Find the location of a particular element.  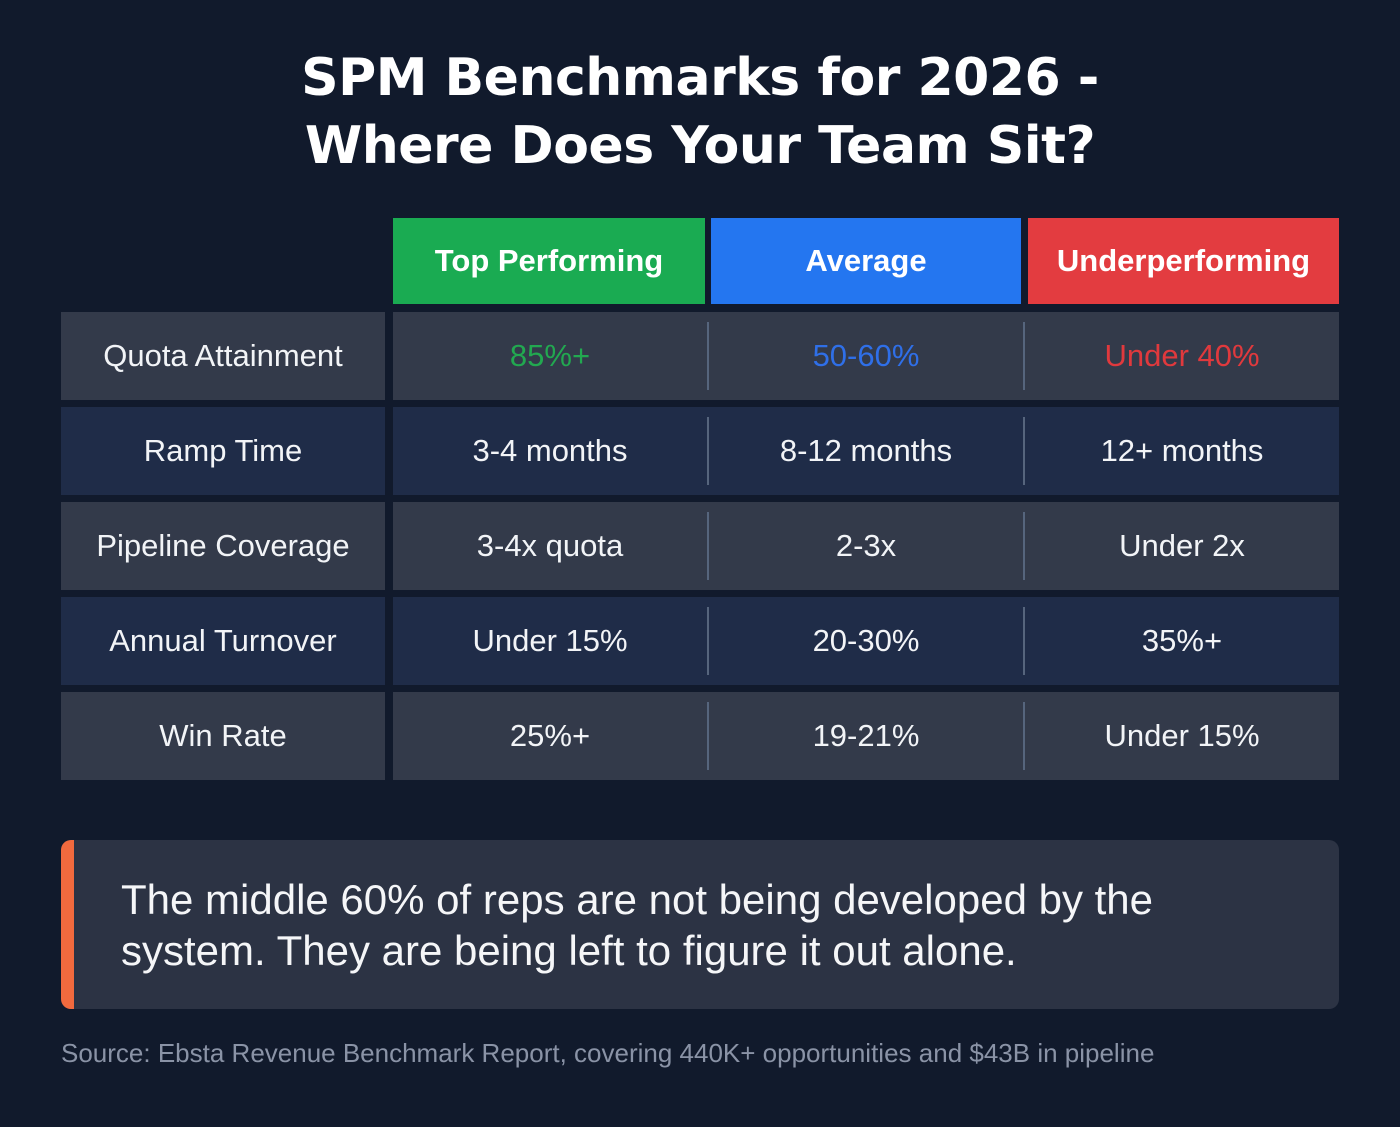

cell-top-performing: Under 15% is located at coordinates (550, 640).